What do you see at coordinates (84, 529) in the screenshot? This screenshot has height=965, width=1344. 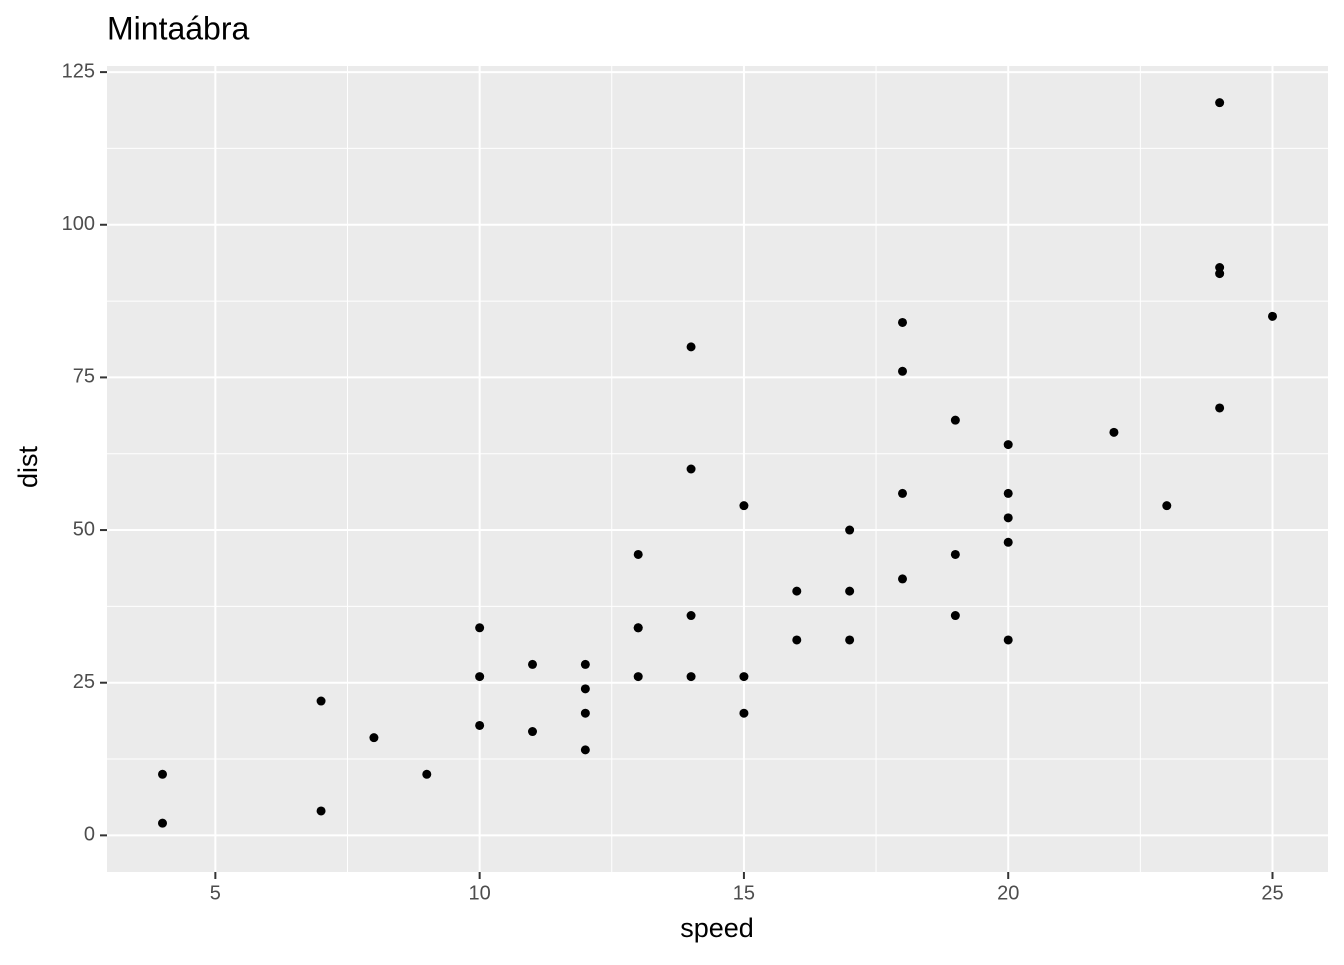 I see `y-tick-label: 50` at bounding box center [84, 529].